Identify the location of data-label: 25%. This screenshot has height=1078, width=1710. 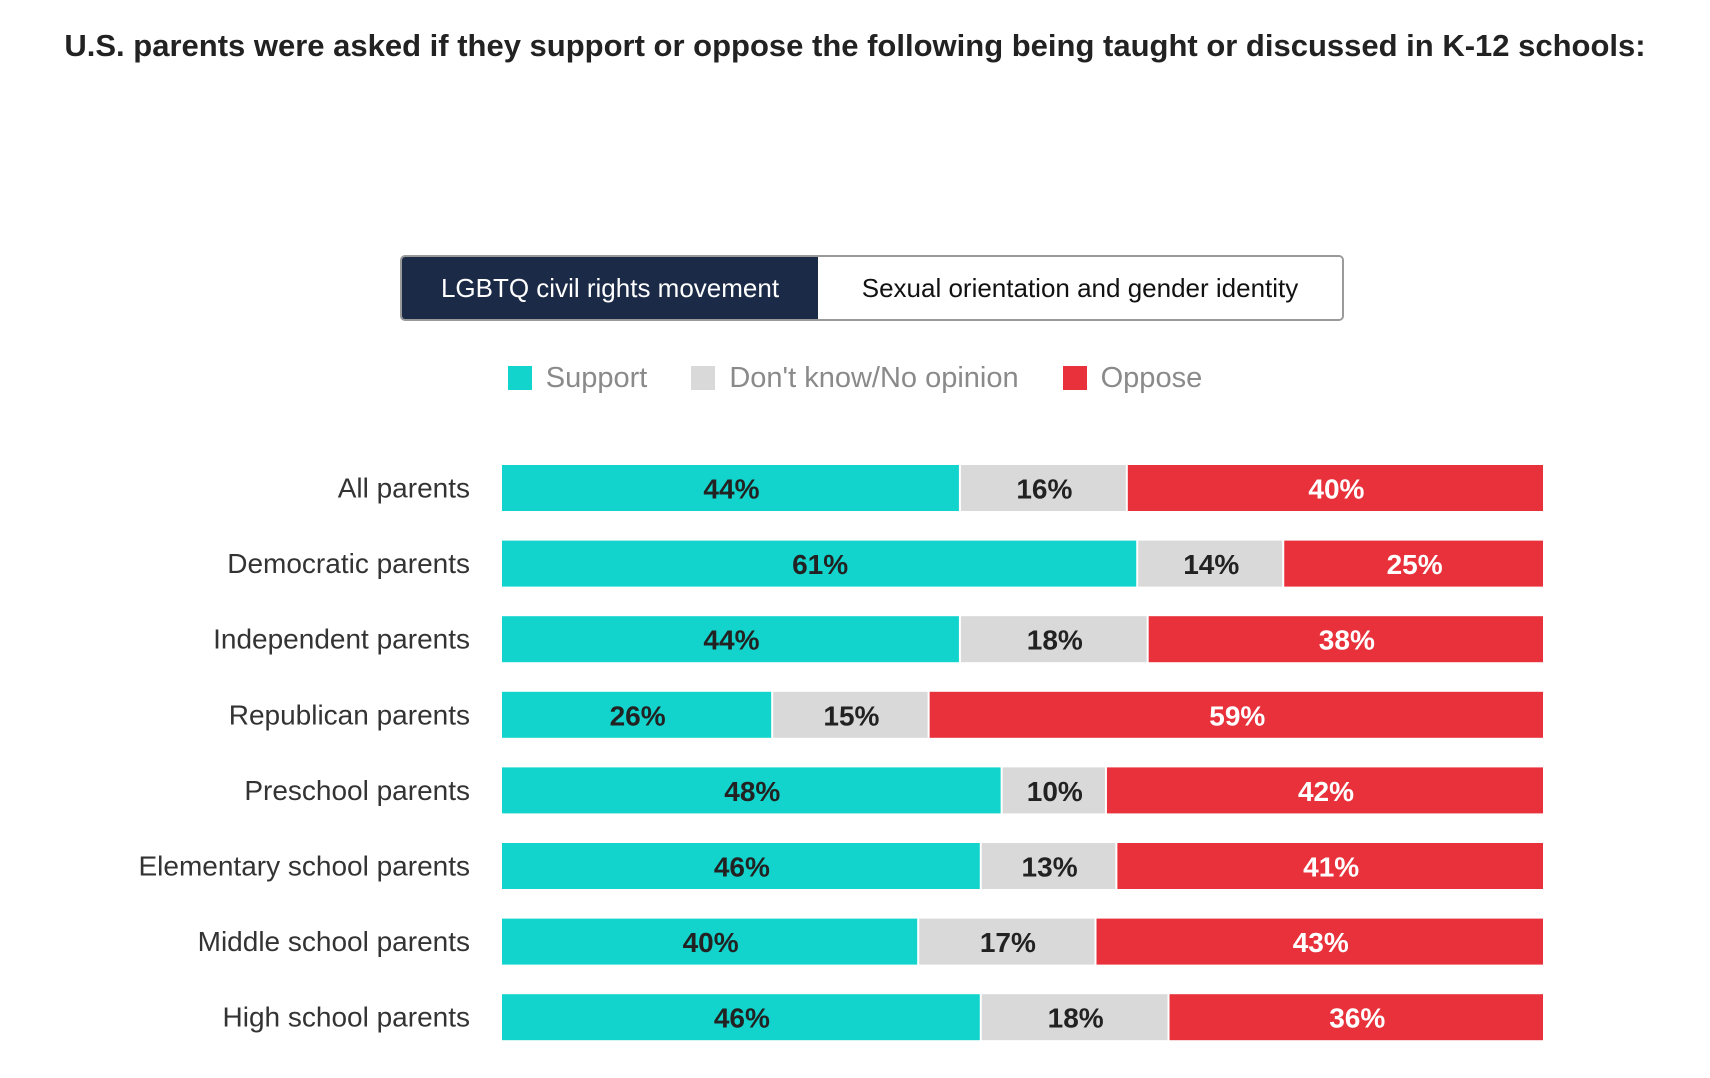
(1415, 564).